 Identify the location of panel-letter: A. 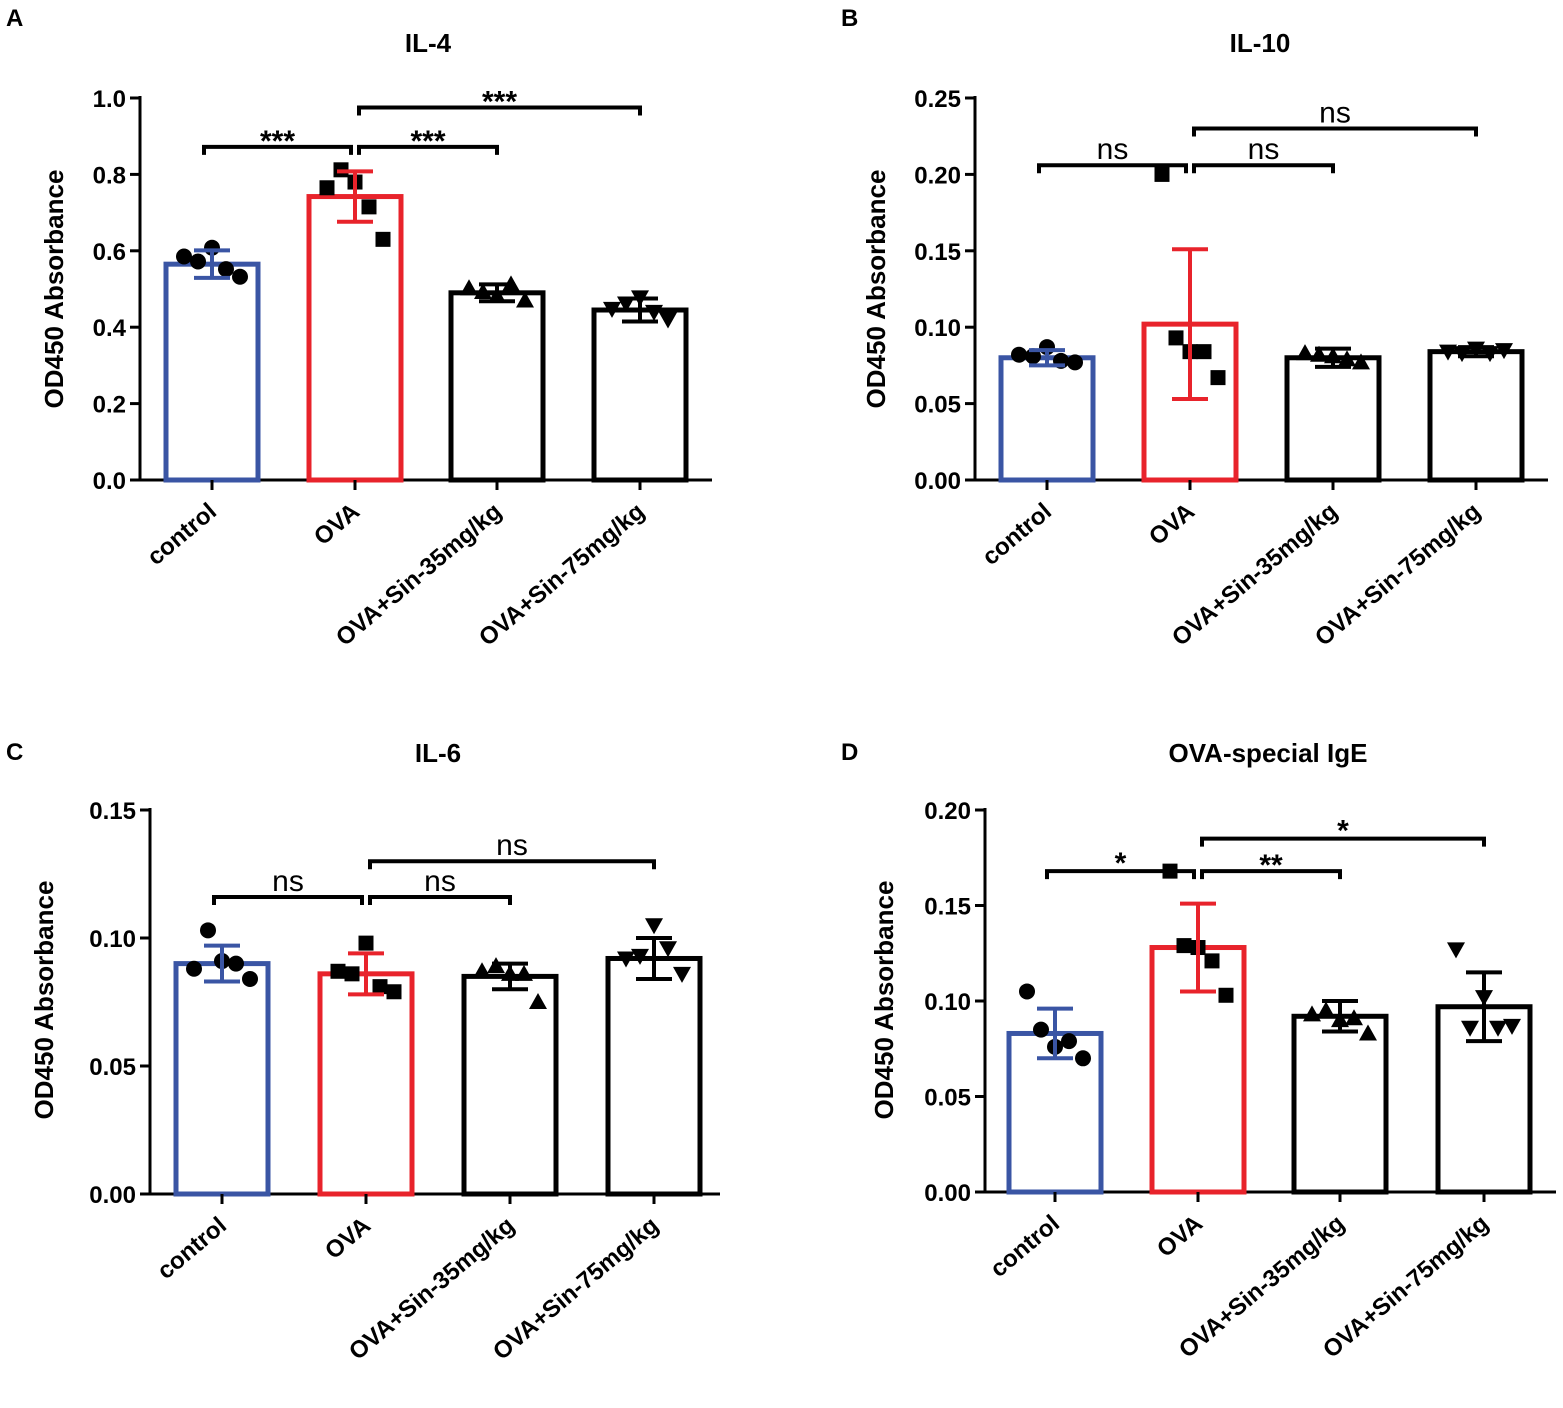
(14, 18).